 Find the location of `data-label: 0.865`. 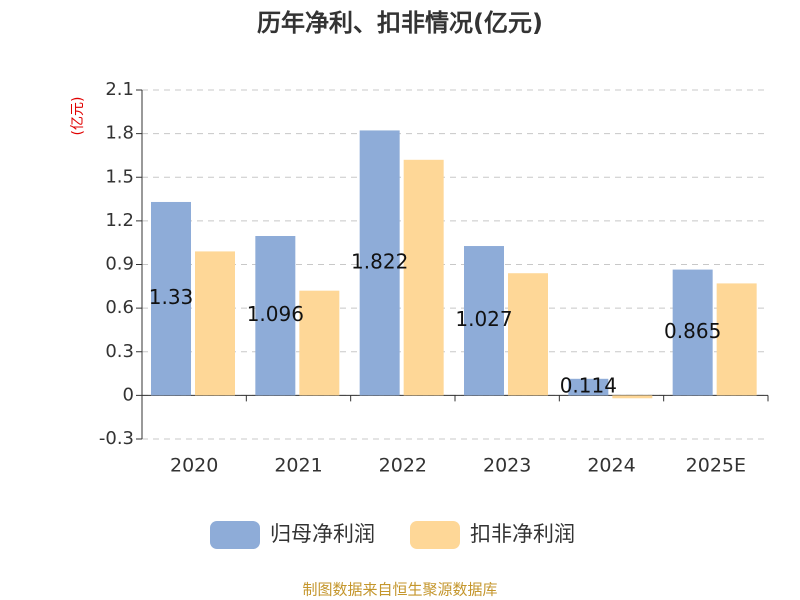

data-label: 0.865 is located at coordinates (692, 331).